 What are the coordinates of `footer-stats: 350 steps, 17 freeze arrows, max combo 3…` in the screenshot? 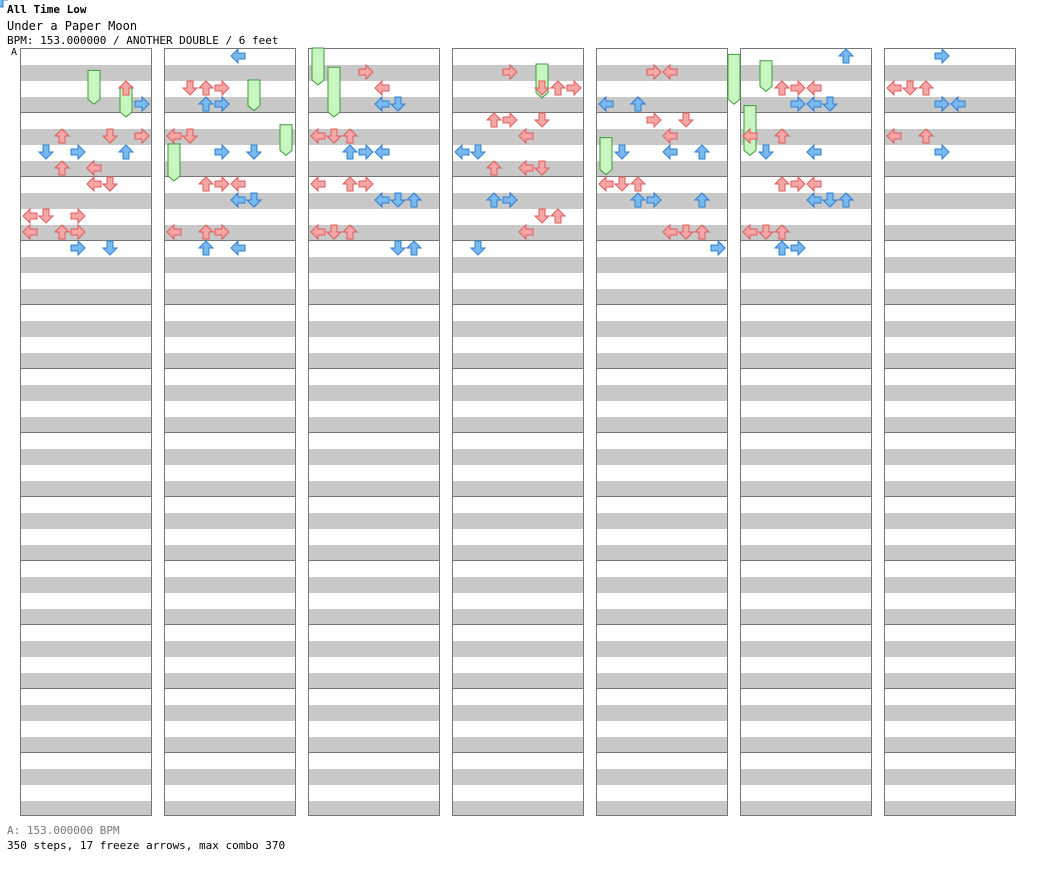 It's located at (146, 845).